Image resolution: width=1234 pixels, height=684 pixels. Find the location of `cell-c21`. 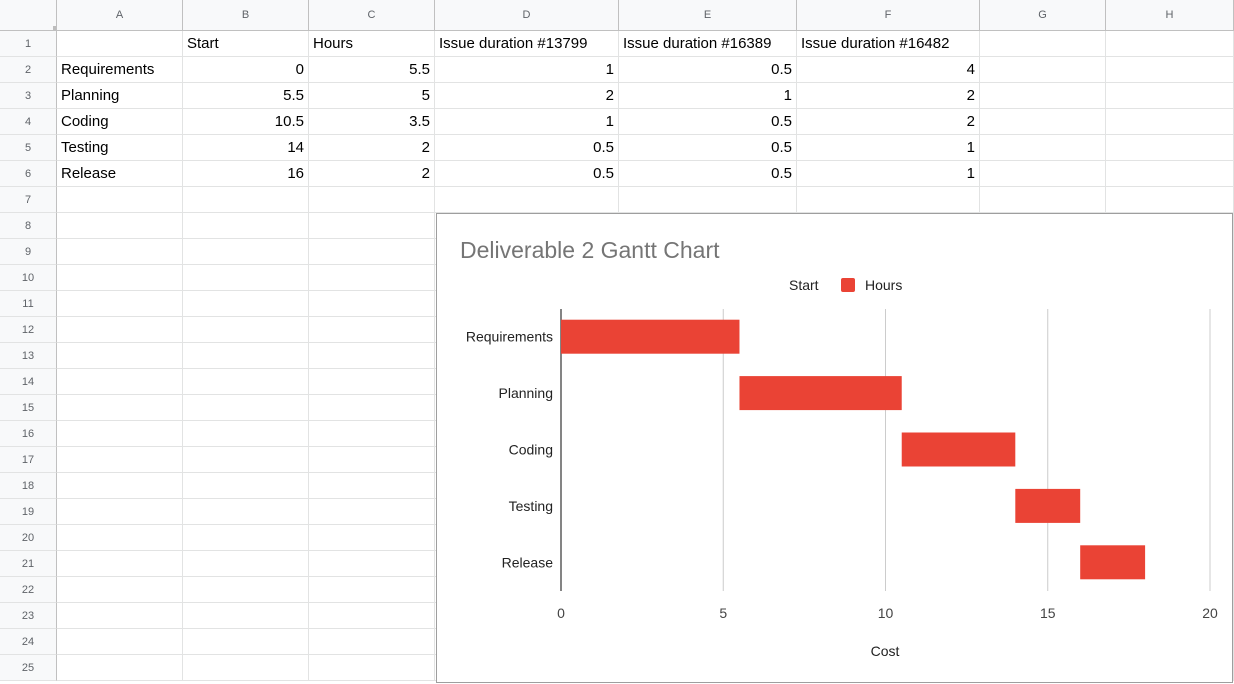

cell-c21 is located at coordinates (372, 564).